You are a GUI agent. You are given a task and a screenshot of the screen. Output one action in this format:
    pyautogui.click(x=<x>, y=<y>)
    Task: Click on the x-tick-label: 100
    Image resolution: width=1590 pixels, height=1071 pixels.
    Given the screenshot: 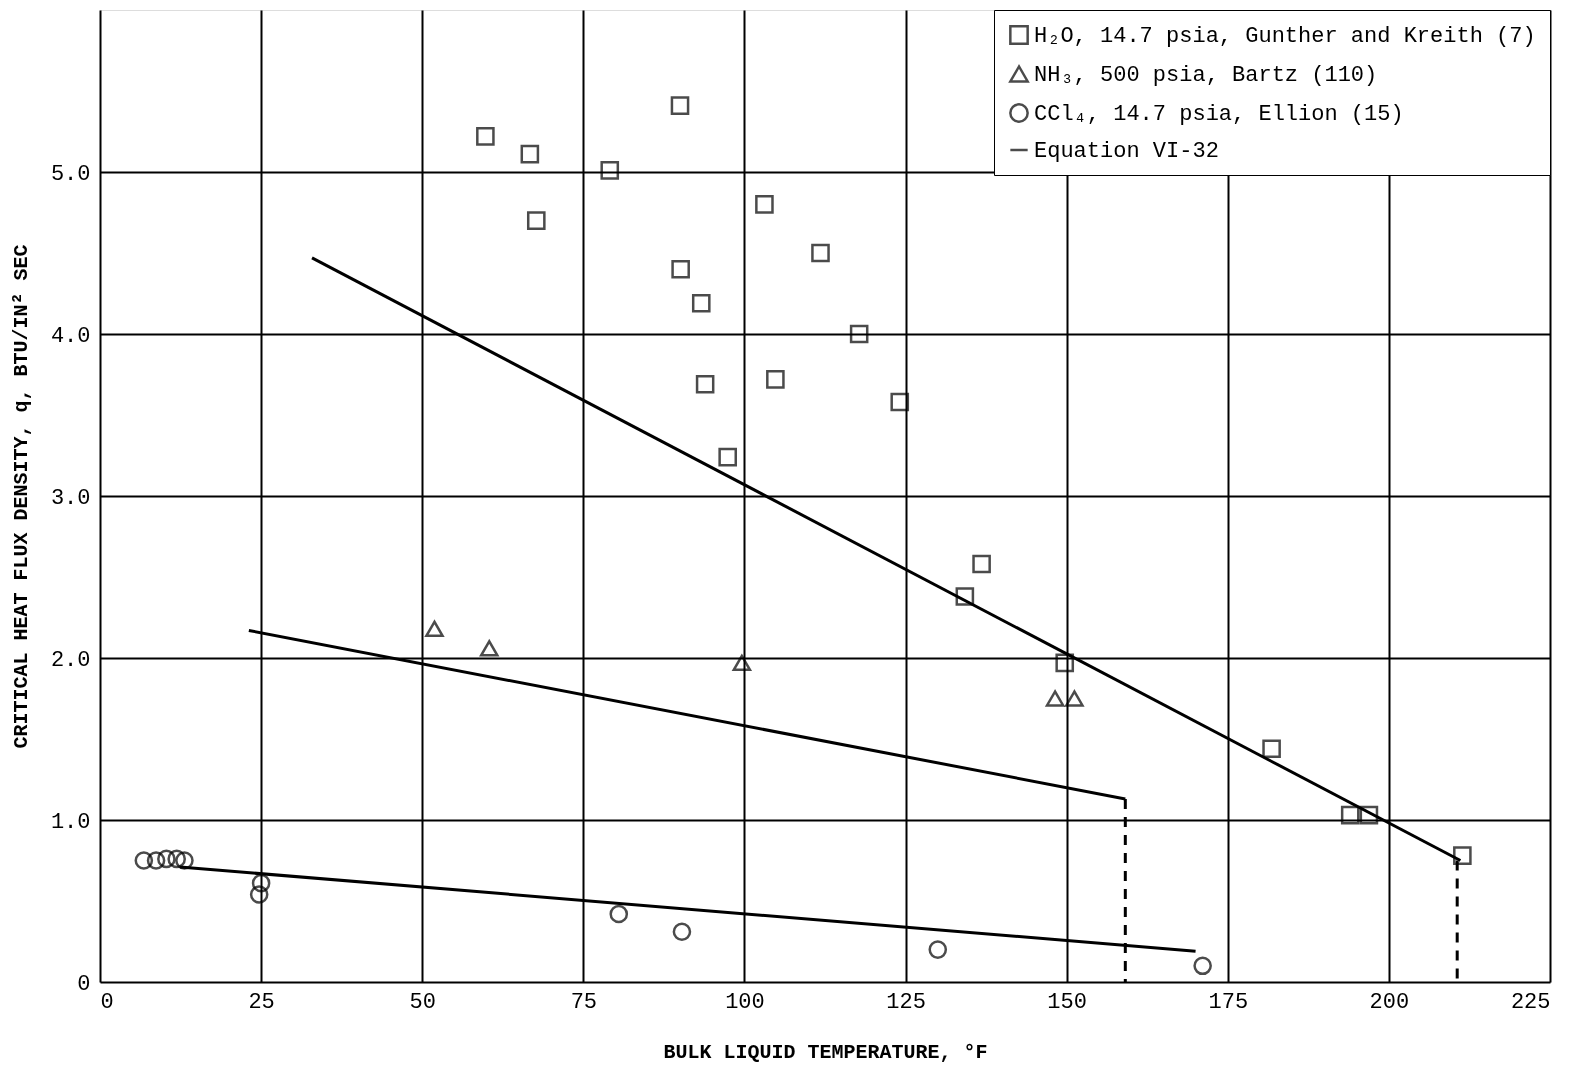 What is the action you would take?
    pyautogui.click(x=745, y=1002)
    